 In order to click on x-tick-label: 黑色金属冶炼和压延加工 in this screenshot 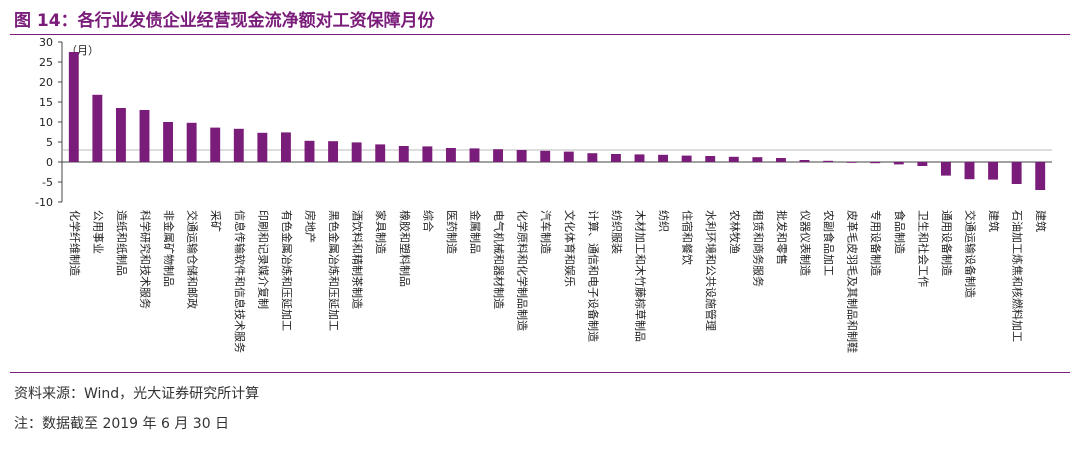, I will do `click(334, 270)`.